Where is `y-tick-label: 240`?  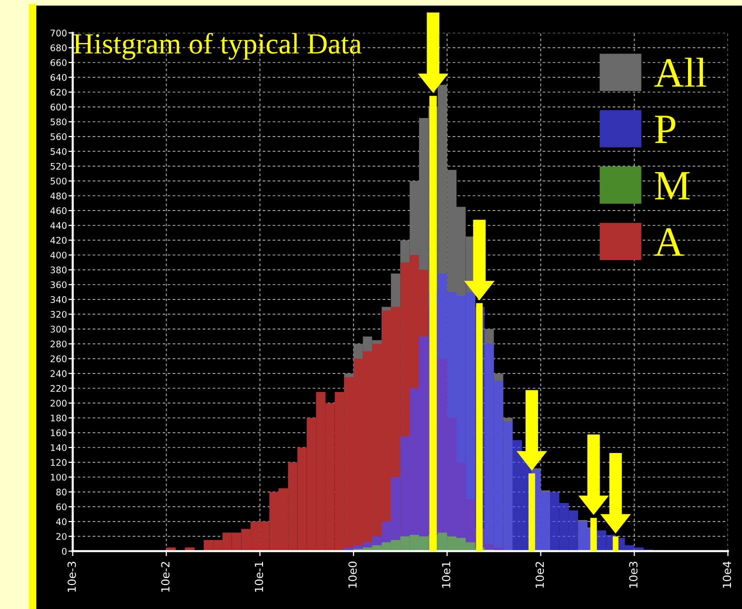
y-tick-label: 240 is located at coordinates (58, 374).